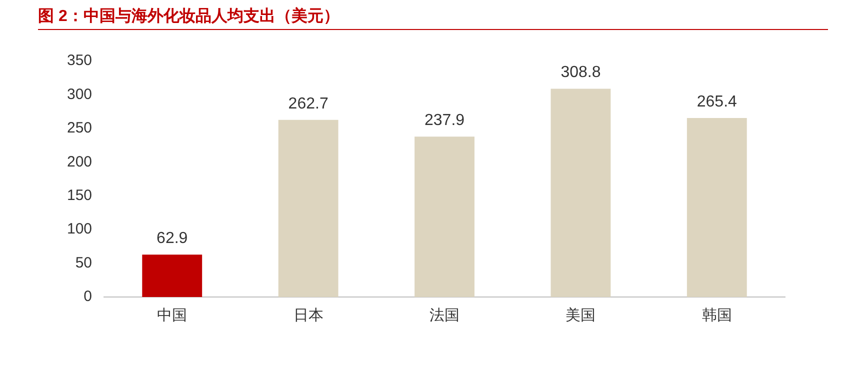  Describe the element at coordinates (79, 94) in the screenshot. I see `y-tick-label: 300` at that location.